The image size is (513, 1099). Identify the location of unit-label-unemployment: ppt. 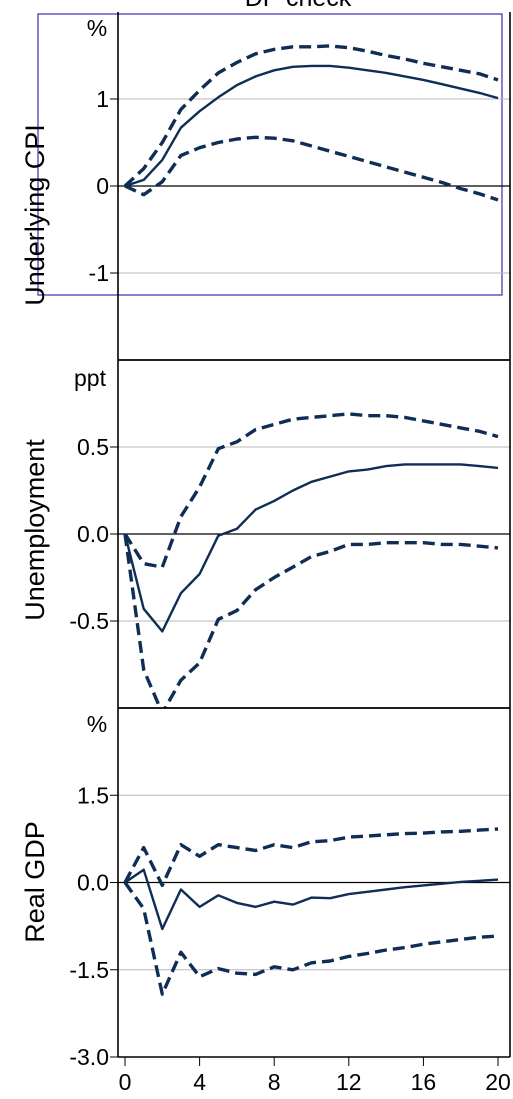
(90, 378).